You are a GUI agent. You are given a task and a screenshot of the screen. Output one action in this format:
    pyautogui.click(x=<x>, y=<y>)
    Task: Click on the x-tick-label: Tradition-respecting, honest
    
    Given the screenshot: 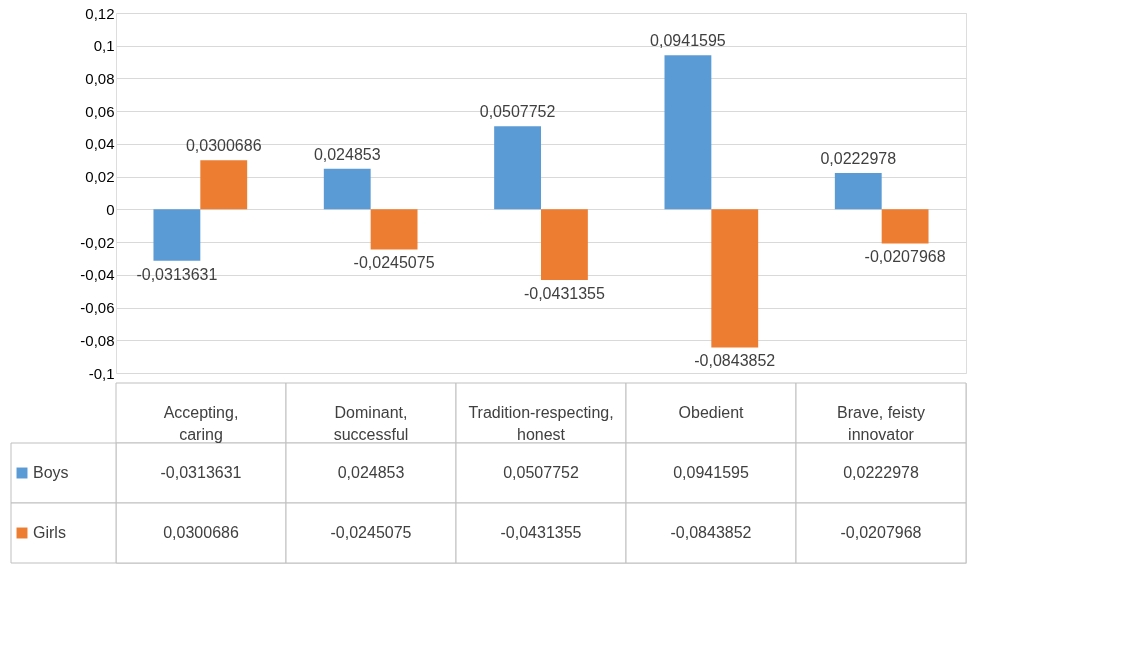 What is the action you would take?
    pyautogui.click(x=541, y=423)
    